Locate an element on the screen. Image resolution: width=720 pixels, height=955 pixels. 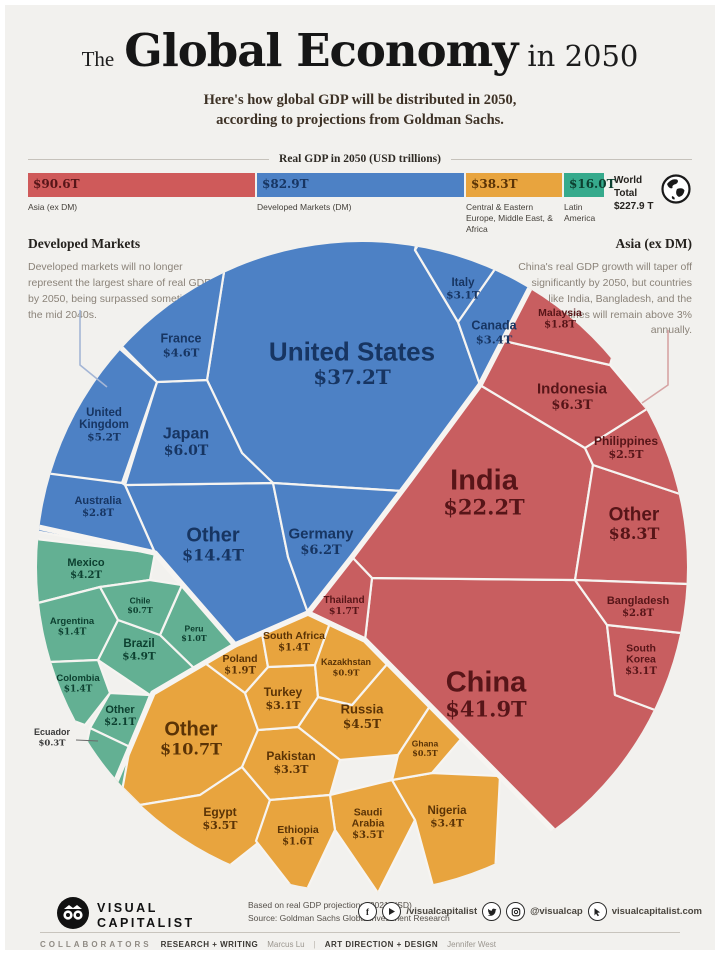
cell-value-canada: $3.4T is located at coordinates (494, 339).